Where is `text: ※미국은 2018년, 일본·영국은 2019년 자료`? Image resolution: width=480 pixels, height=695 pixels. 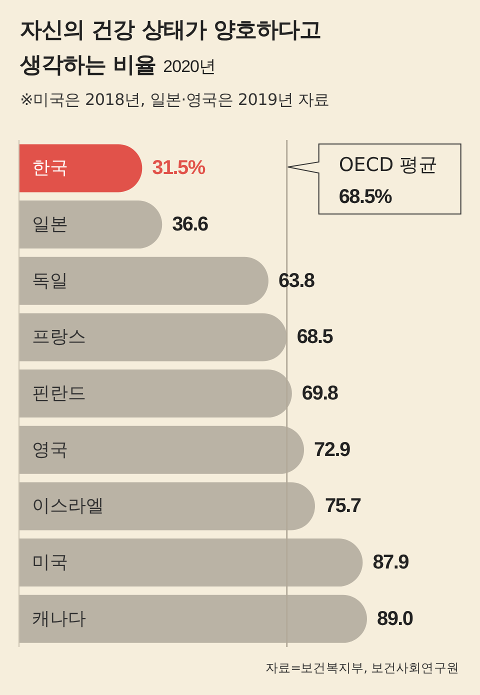
text: ※미국은 2018년, 일본·영국은 2019년 자료 is located at coordinates (175, 100).